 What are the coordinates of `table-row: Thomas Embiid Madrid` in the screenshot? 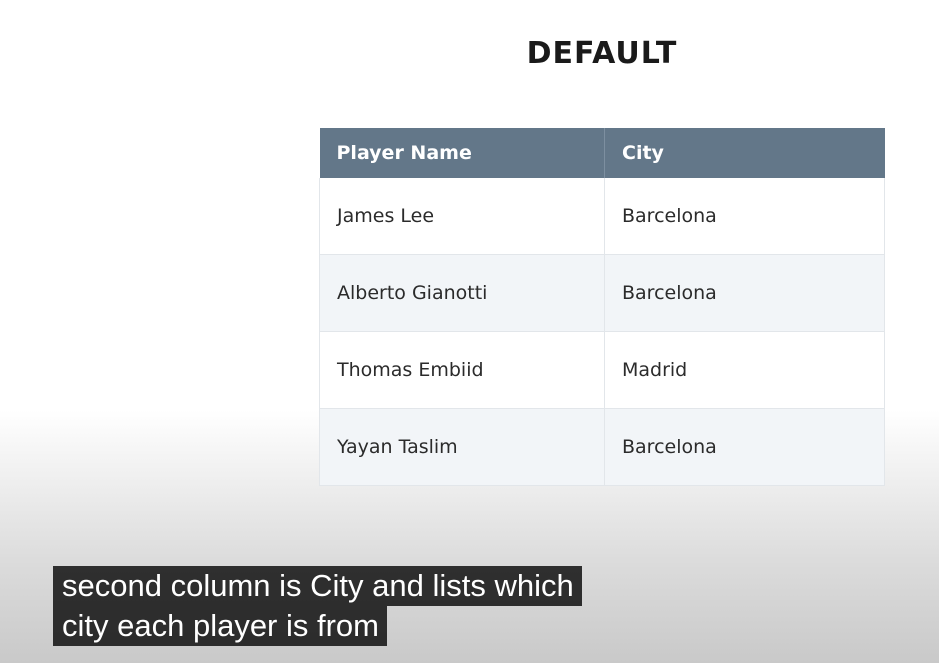 It's located at (602, 370).